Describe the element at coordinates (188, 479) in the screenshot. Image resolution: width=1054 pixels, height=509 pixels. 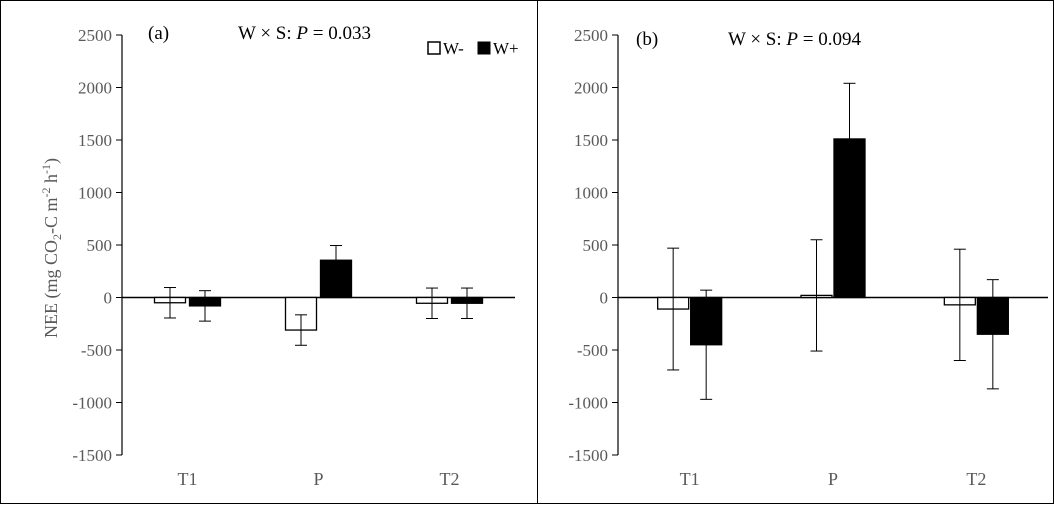
I see `panel-a-category-label: T1` at that location.